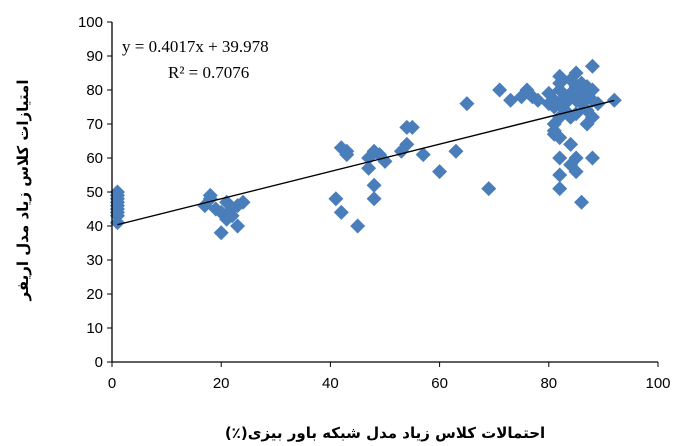  I want to click on y-tick-label: 40, so click(94, 226).